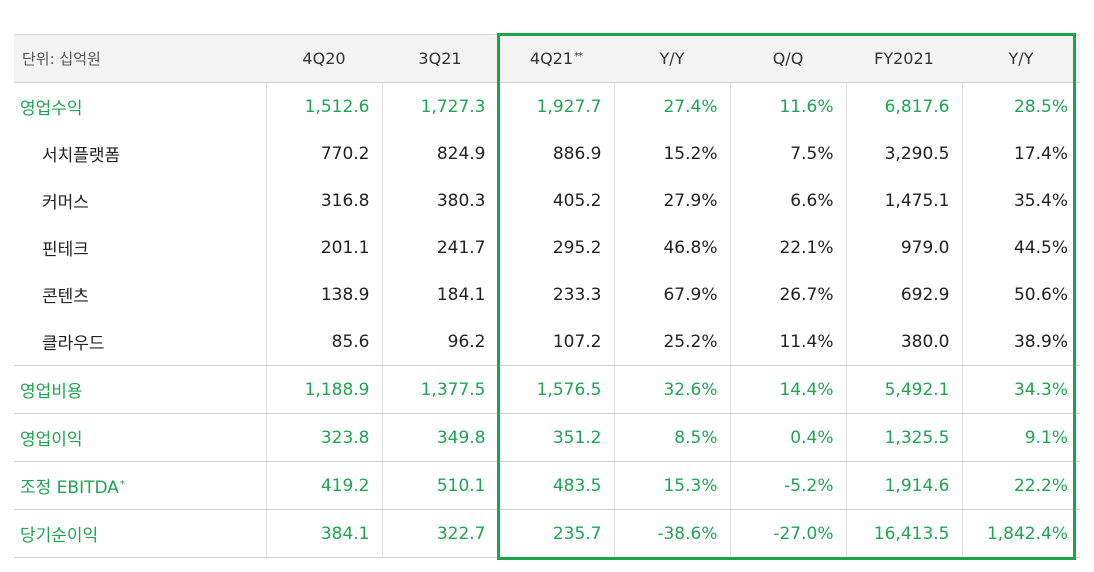 The image size is (1094, 572). I want to click on row-label: 커머스, so click(140, 200).